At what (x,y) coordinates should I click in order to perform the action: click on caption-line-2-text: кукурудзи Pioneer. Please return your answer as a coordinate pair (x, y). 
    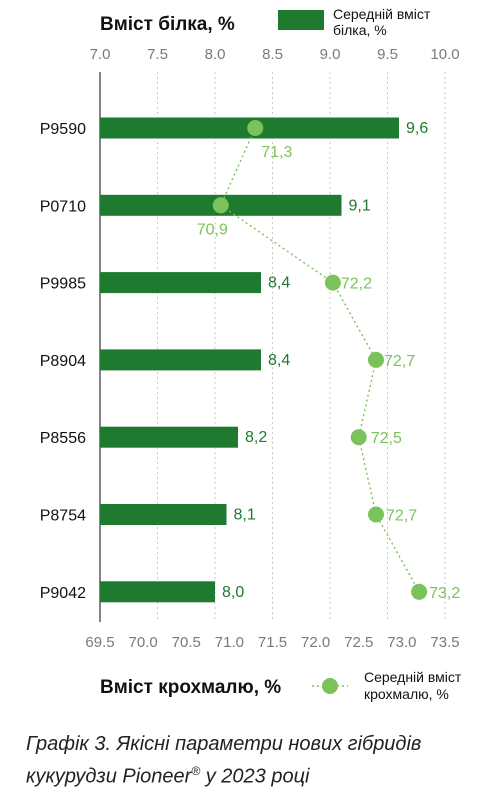
    Looking at the image, I should click on (109, 776).